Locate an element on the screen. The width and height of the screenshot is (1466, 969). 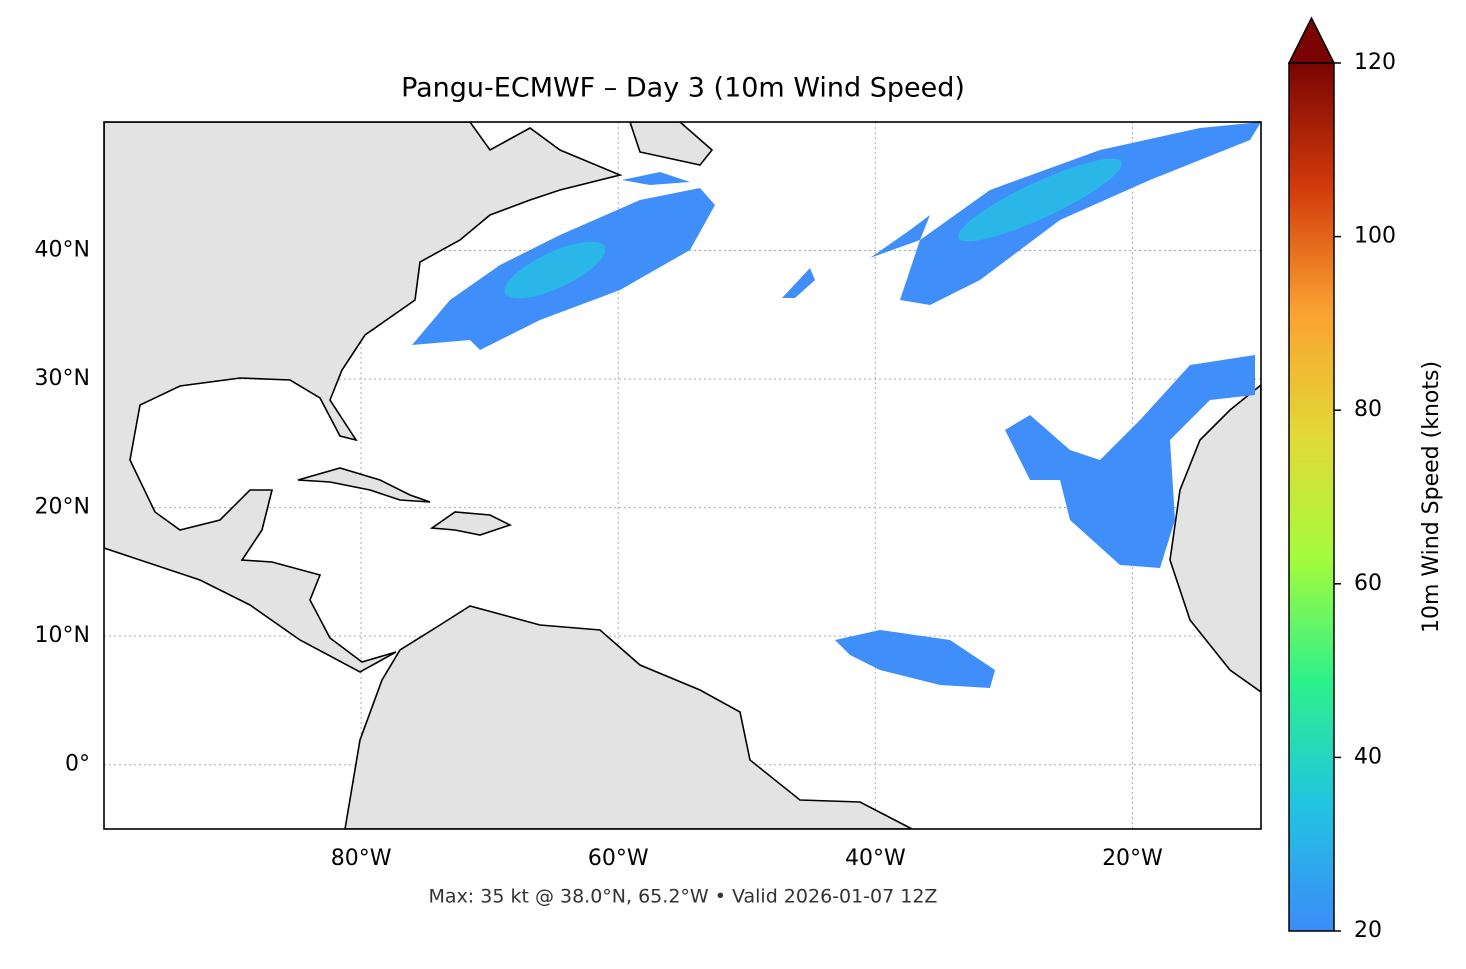
x-tick-label: 80°W is located at coordinates (361, 858).